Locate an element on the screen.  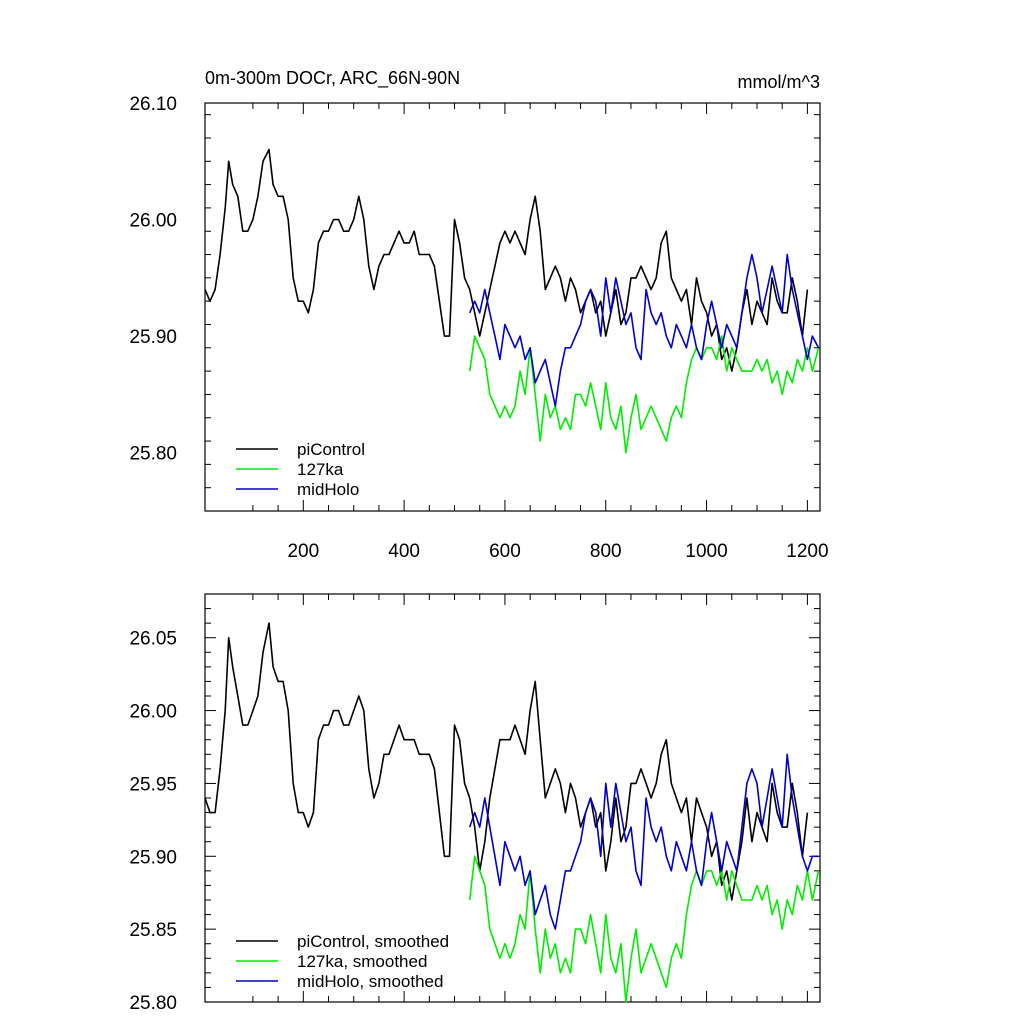
units-label: mmol/m^3 is located at coordinates (779, 82).